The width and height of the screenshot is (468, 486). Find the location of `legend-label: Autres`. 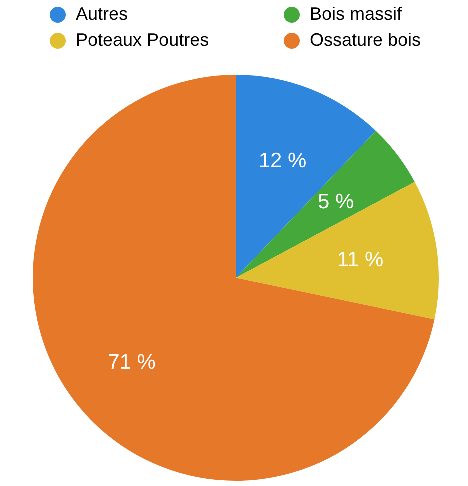

legend-label: Autres is located at coordinates (102, 14).